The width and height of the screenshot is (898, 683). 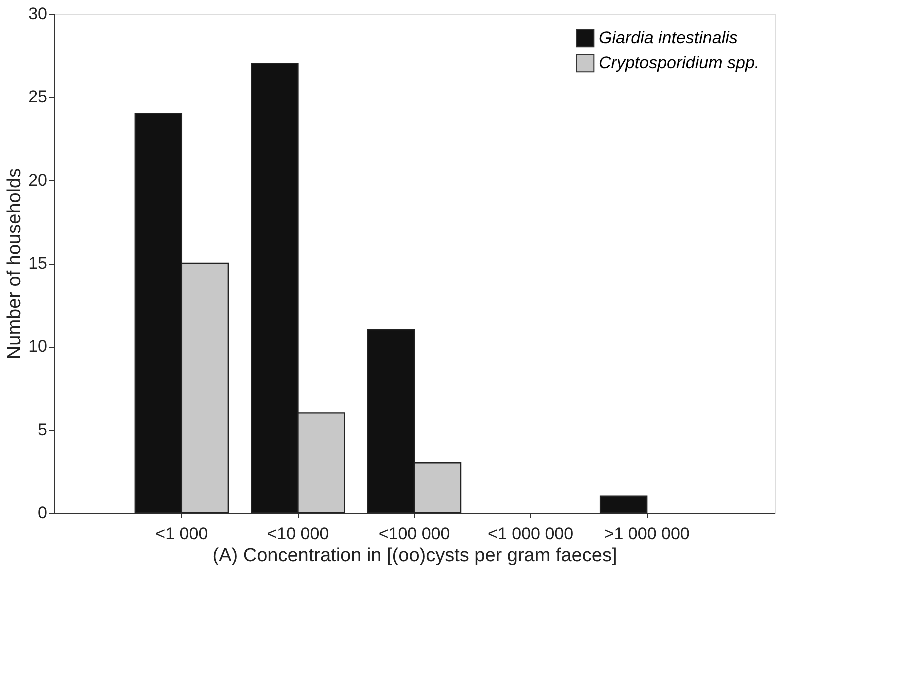 What do you see at coordinates (43, 430) in the screenshot?
I see `y-tick-label: 5` at bounding box center [43, 430].